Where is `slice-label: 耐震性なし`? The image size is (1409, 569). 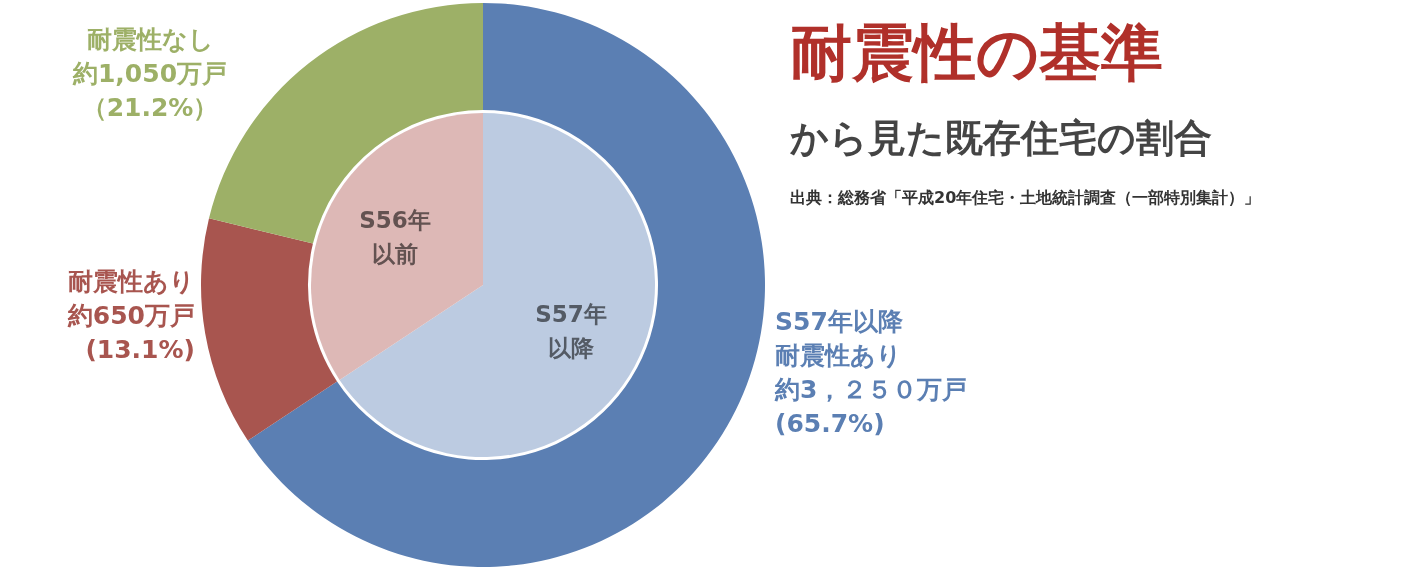 slice-label: 耐震性なし is located at coordinates (150, 39).